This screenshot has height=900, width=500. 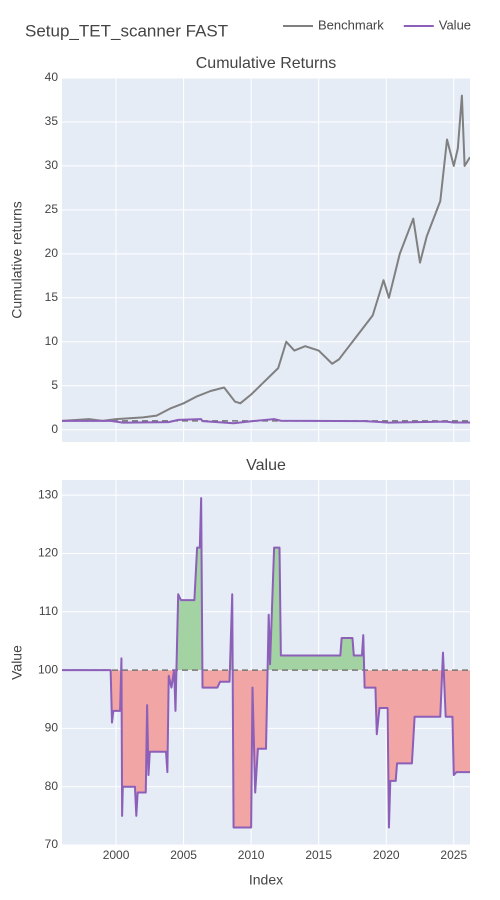 I want to click on y-tick-label: 110, so click(x=48, y=611).